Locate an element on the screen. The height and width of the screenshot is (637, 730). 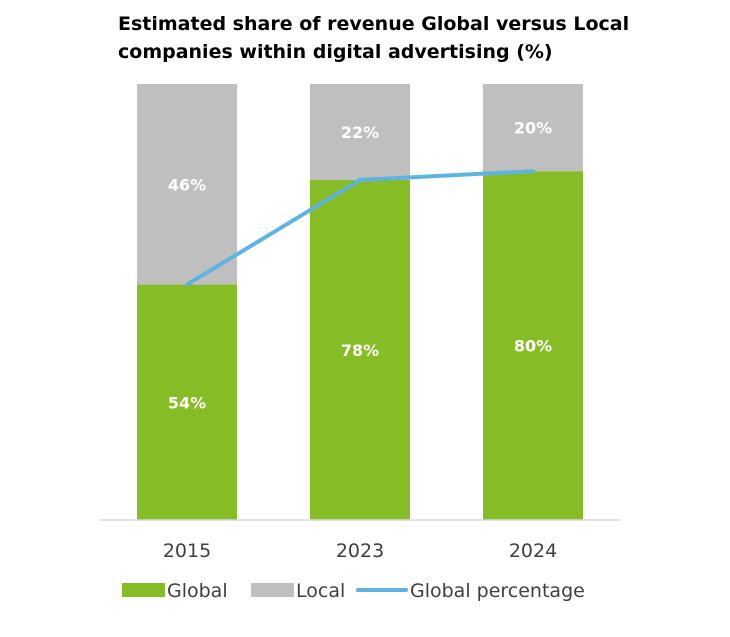
data-label-global-2015: 54% is located at coordinates (187, 402).